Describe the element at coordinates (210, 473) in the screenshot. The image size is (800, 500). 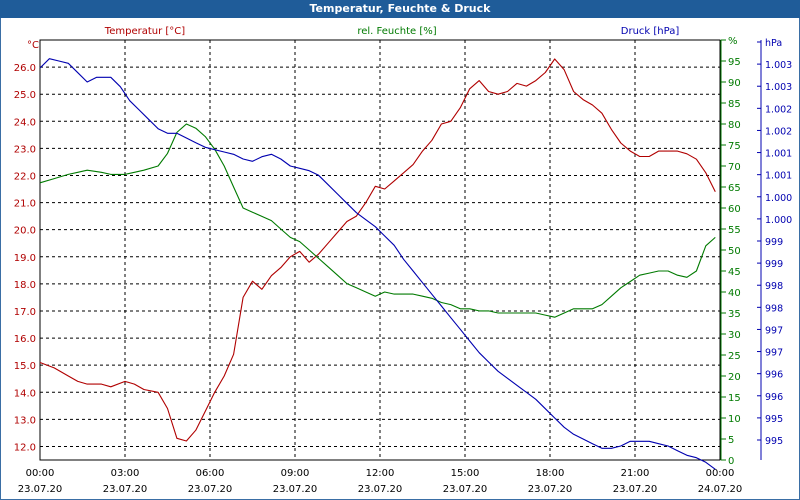
I see `x-tick-time: 06:00` at that location.